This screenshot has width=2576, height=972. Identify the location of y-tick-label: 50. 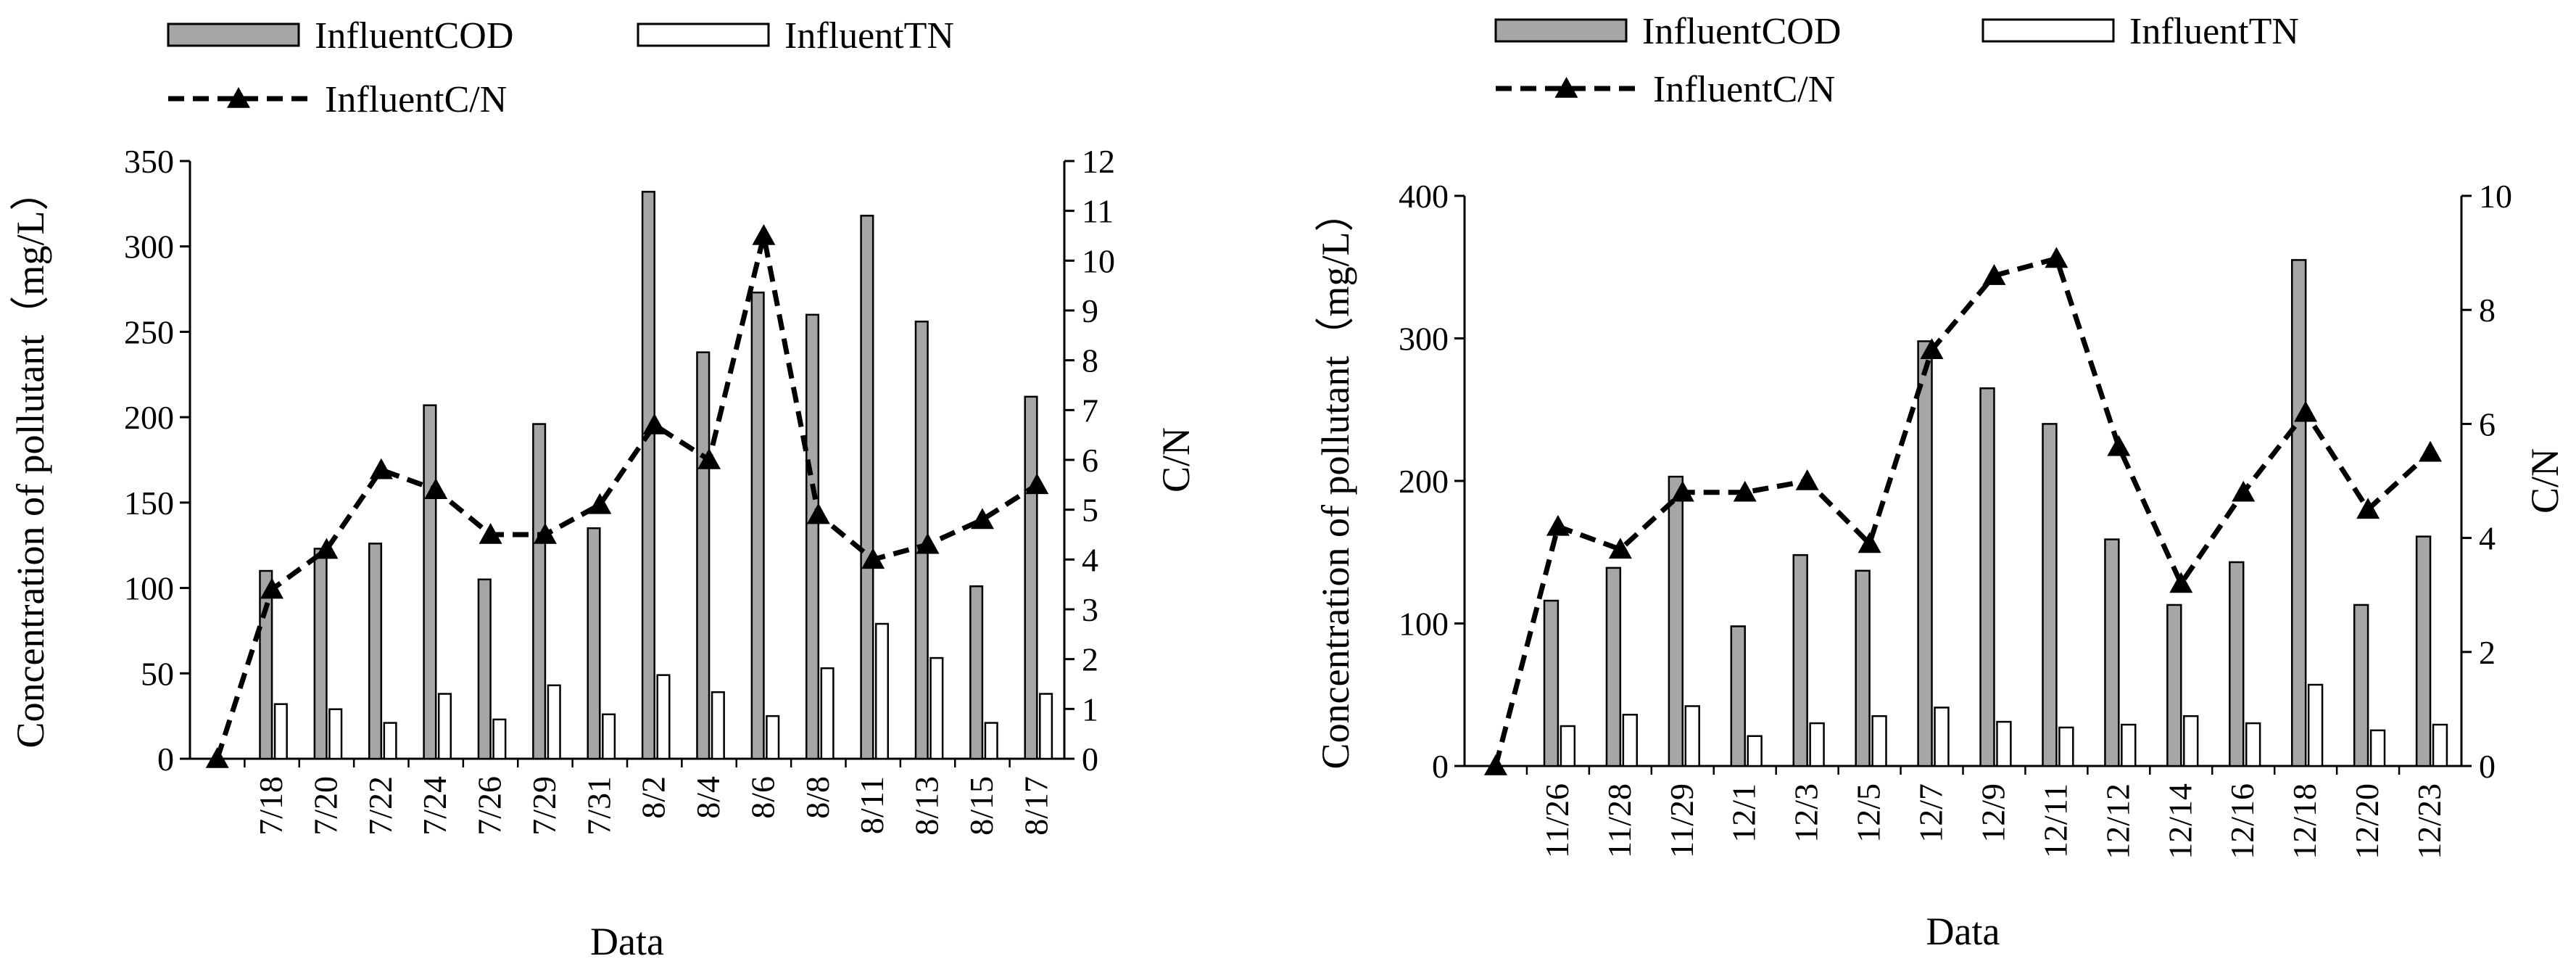
(157, 673).